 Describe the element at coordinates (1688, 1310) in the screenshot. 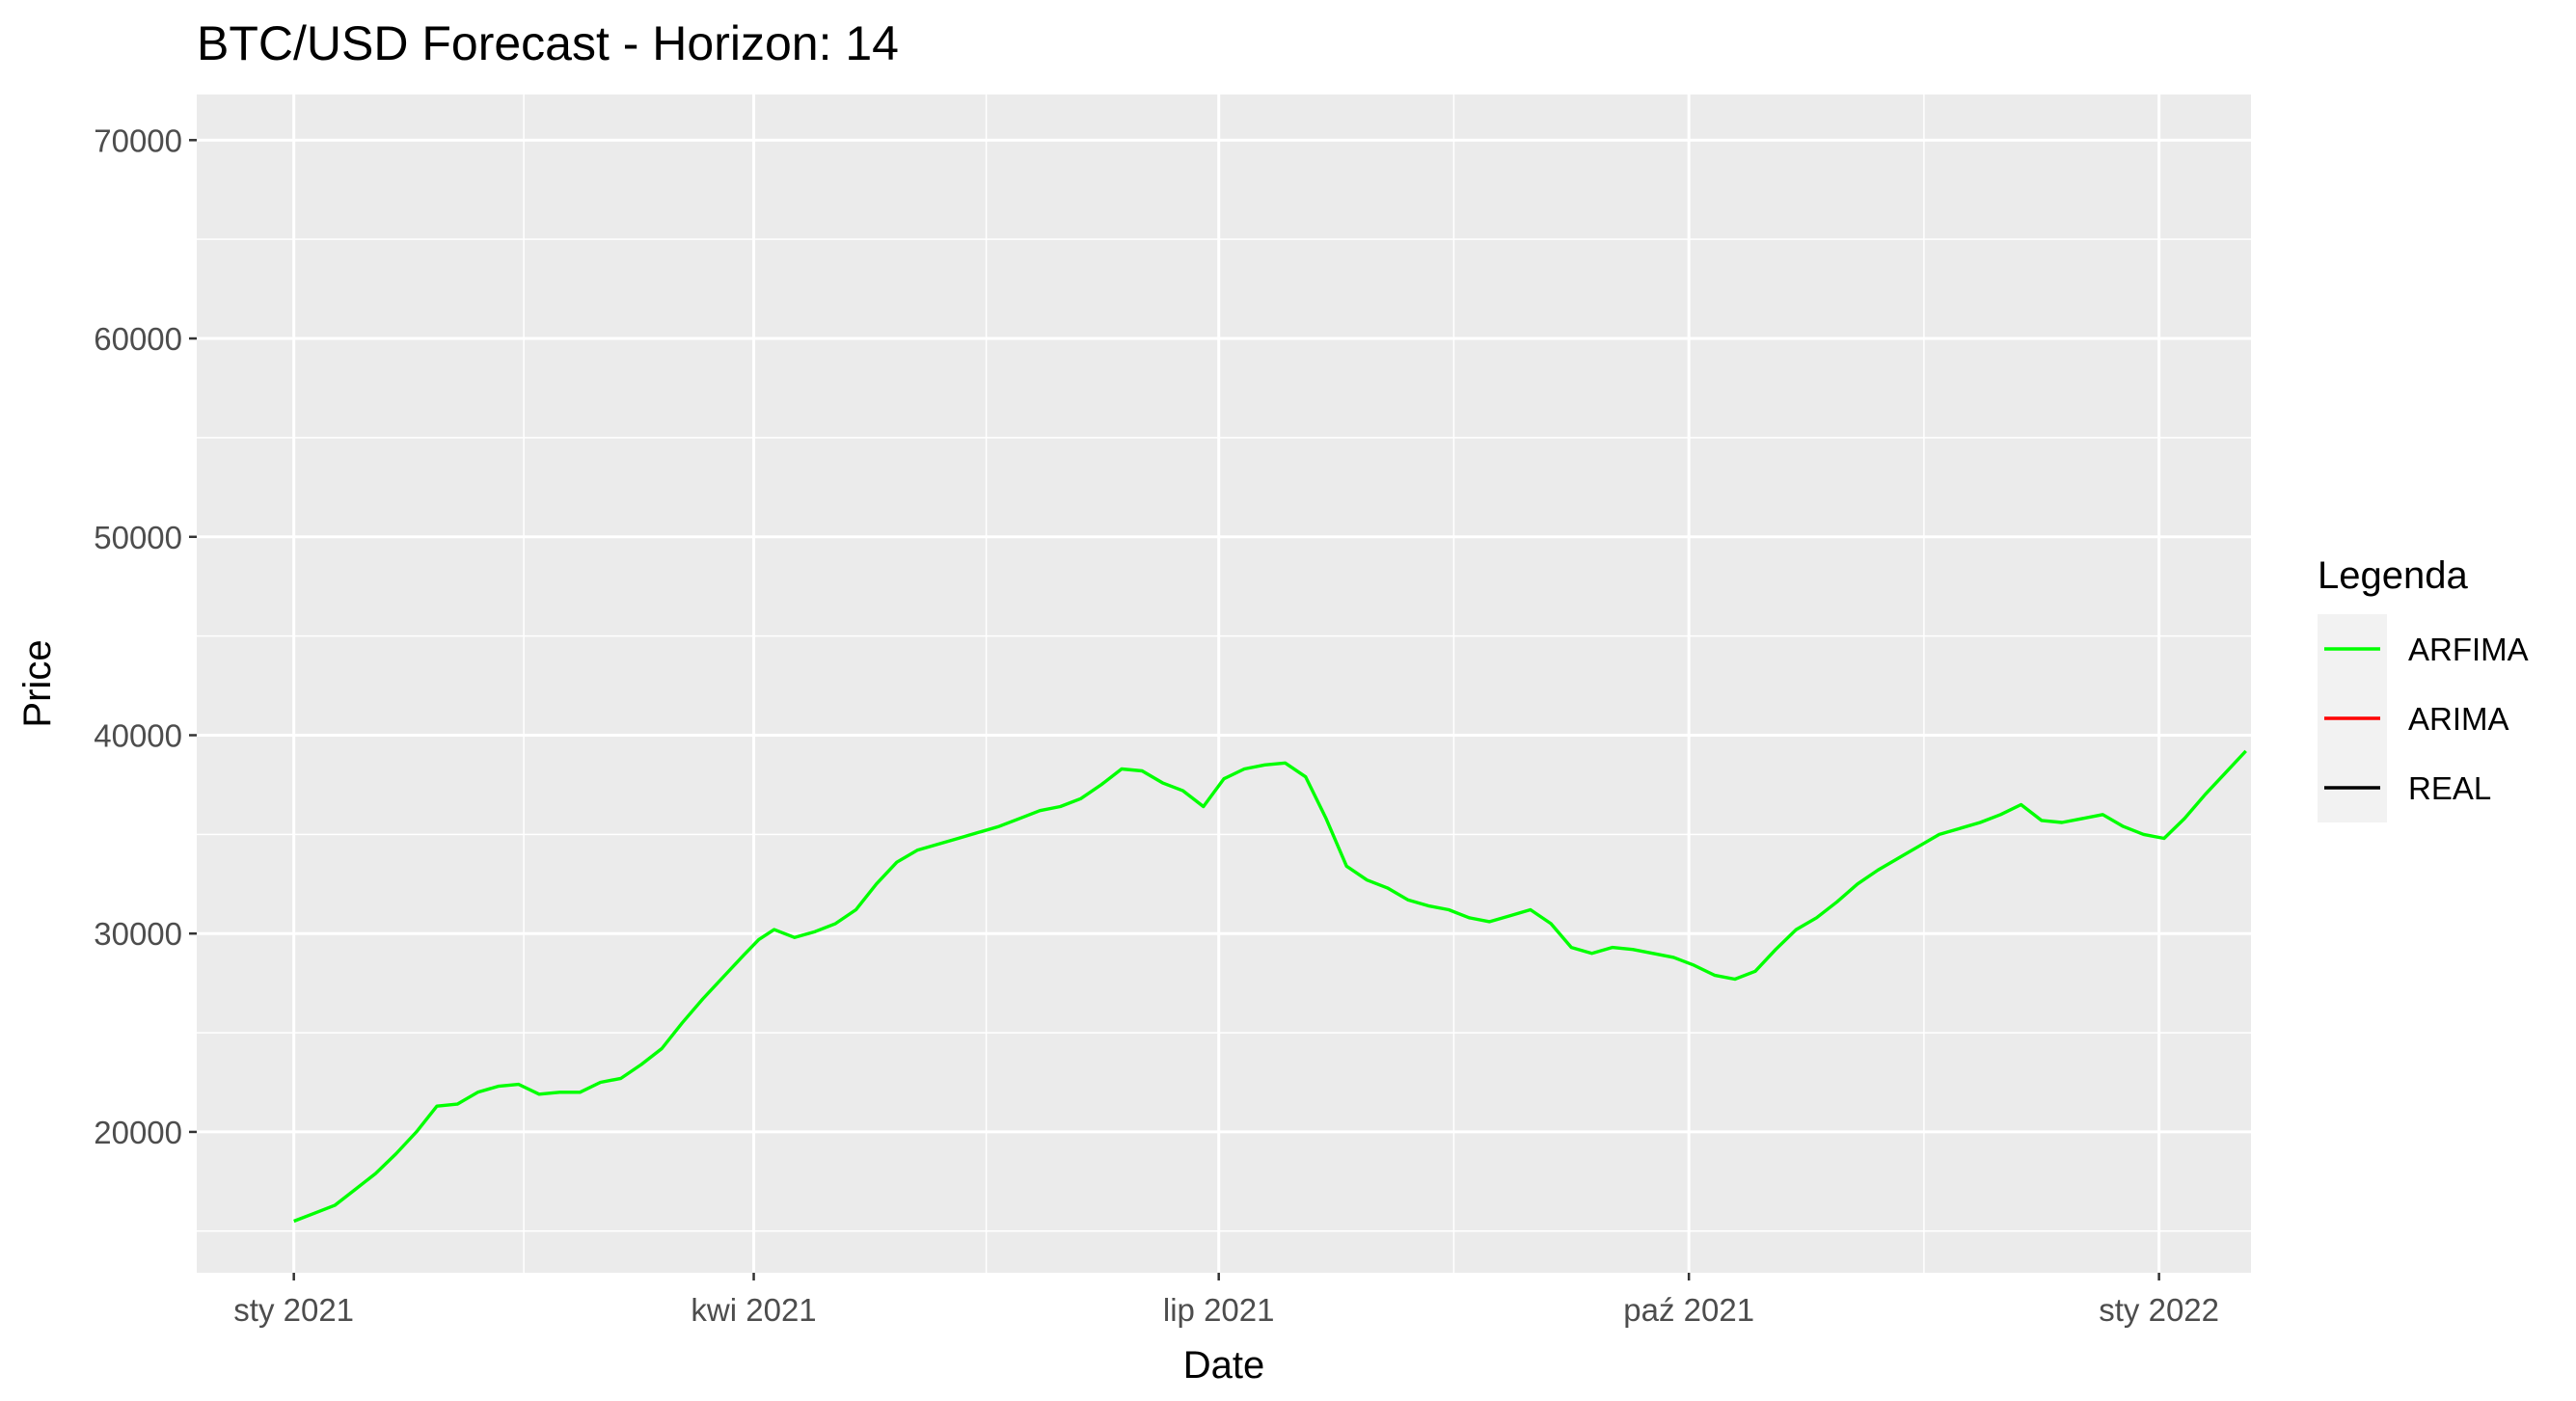

I see `x-tick-label: paź 2021` at that location.